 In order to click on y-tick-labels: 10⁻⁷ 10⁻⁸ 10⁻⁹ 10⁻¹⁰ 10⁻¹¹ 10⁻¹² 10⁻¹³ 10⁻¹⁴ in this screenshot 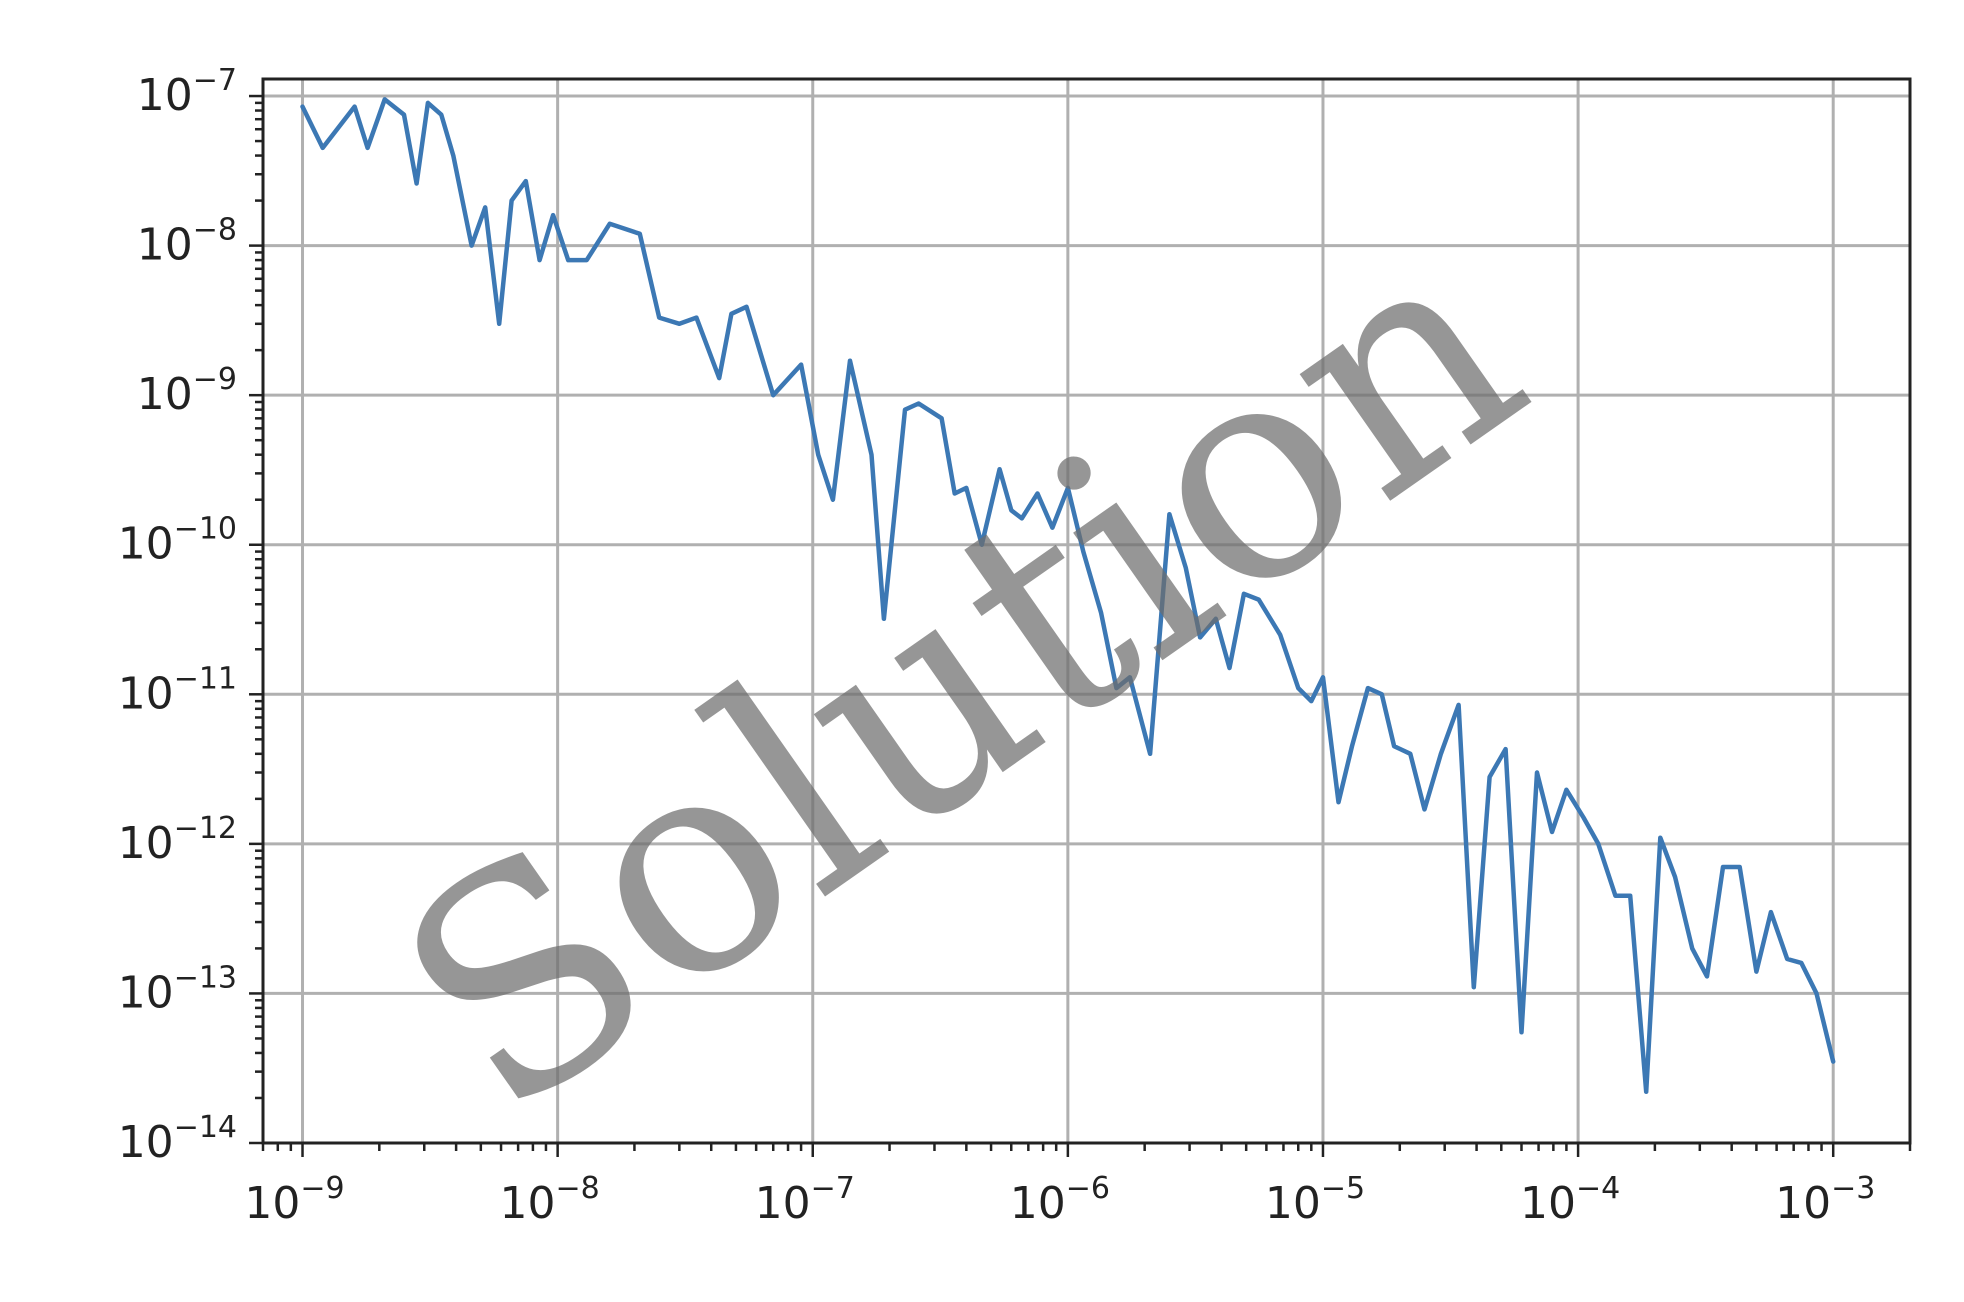, I will do `click(177, 615)`.